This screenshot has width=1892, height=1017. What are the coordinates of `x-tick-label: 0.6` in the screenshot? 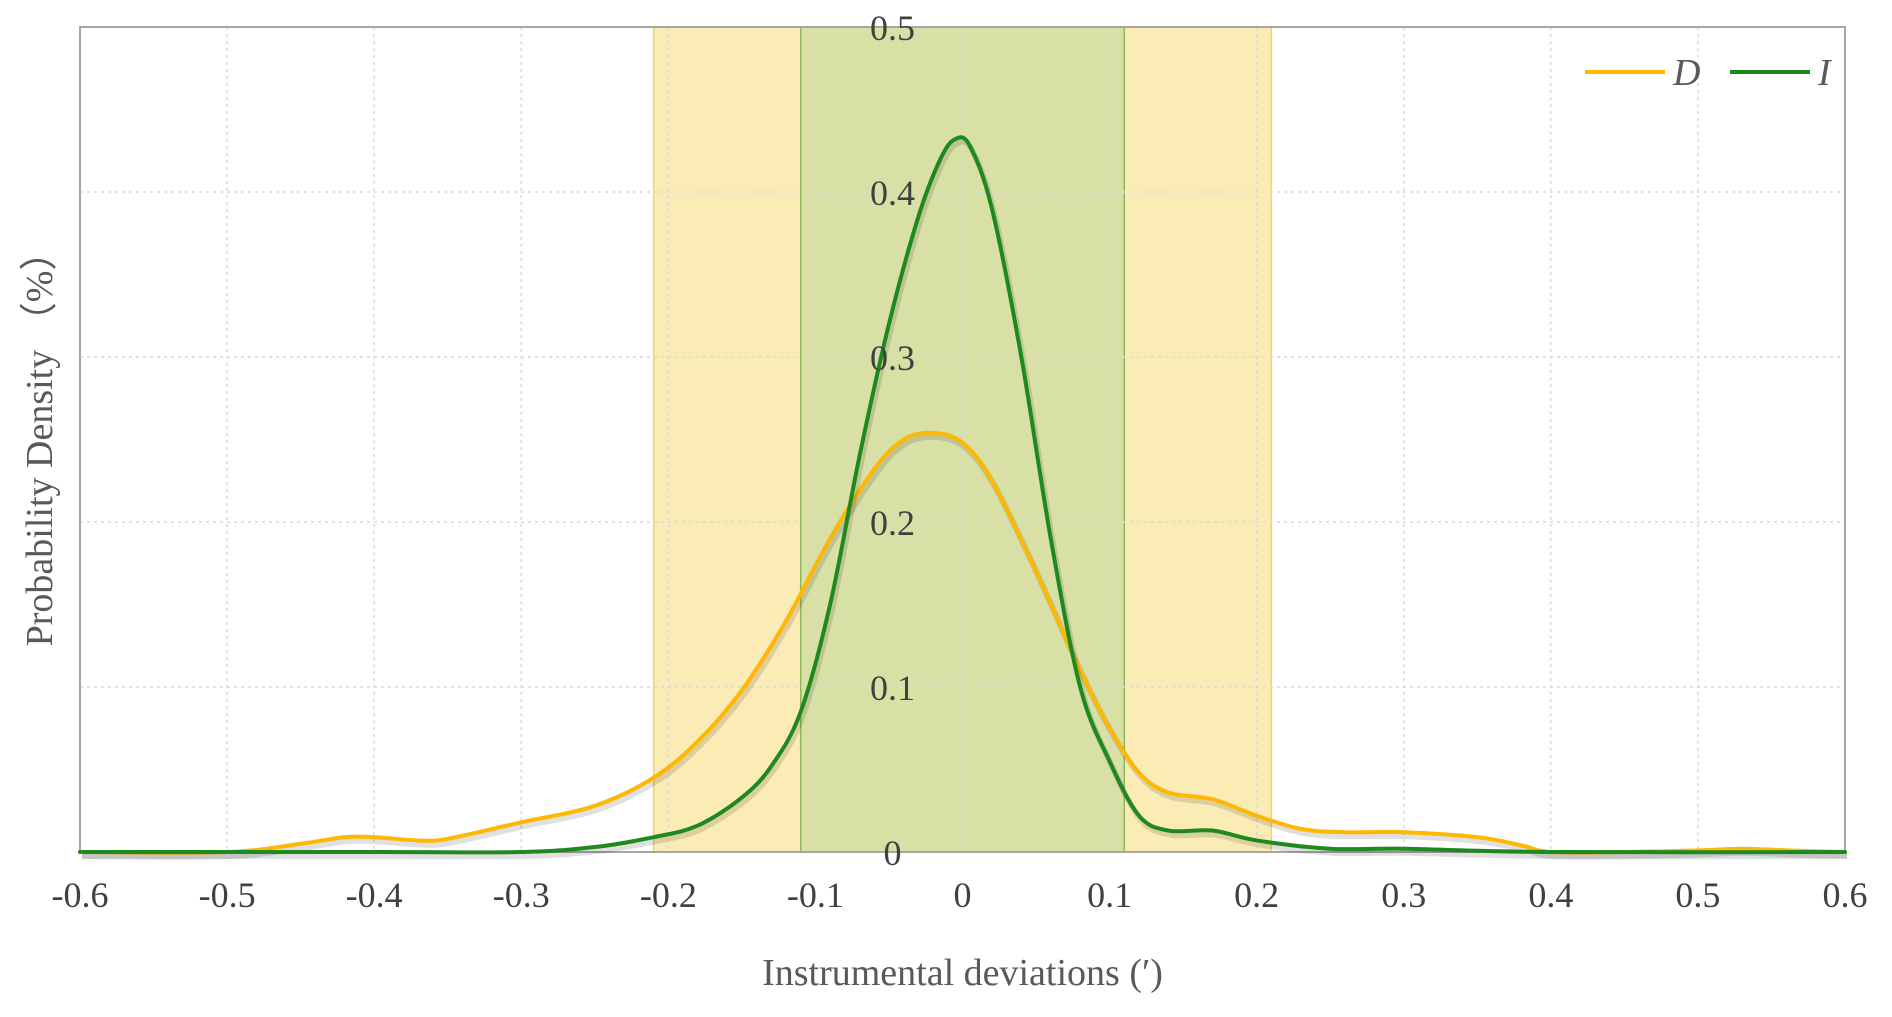 It's located at (1845, 895).